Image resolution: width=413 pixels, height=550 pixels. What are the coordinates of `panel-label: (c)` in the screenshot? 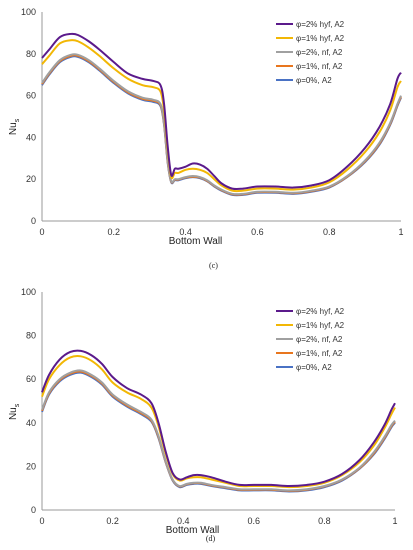 It's located at (213, 265).